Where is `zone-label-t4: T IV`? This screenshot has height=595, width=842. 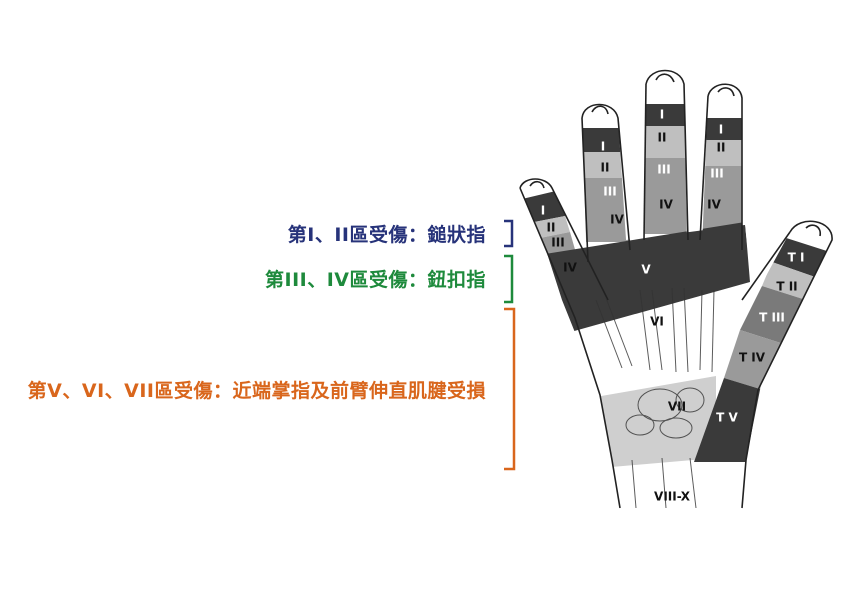 zone-label-t4: T IV is located at coordinates (752, 358).